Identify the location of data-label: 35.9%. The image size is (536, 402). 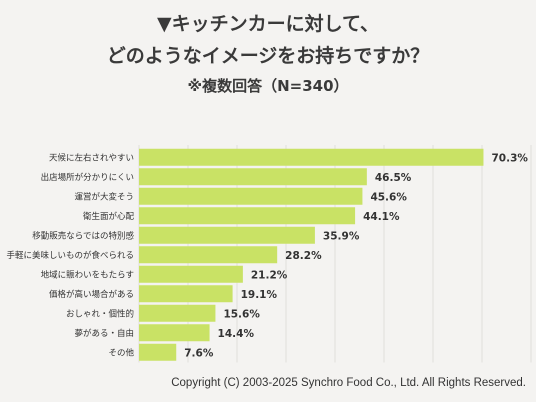
(341, 236).